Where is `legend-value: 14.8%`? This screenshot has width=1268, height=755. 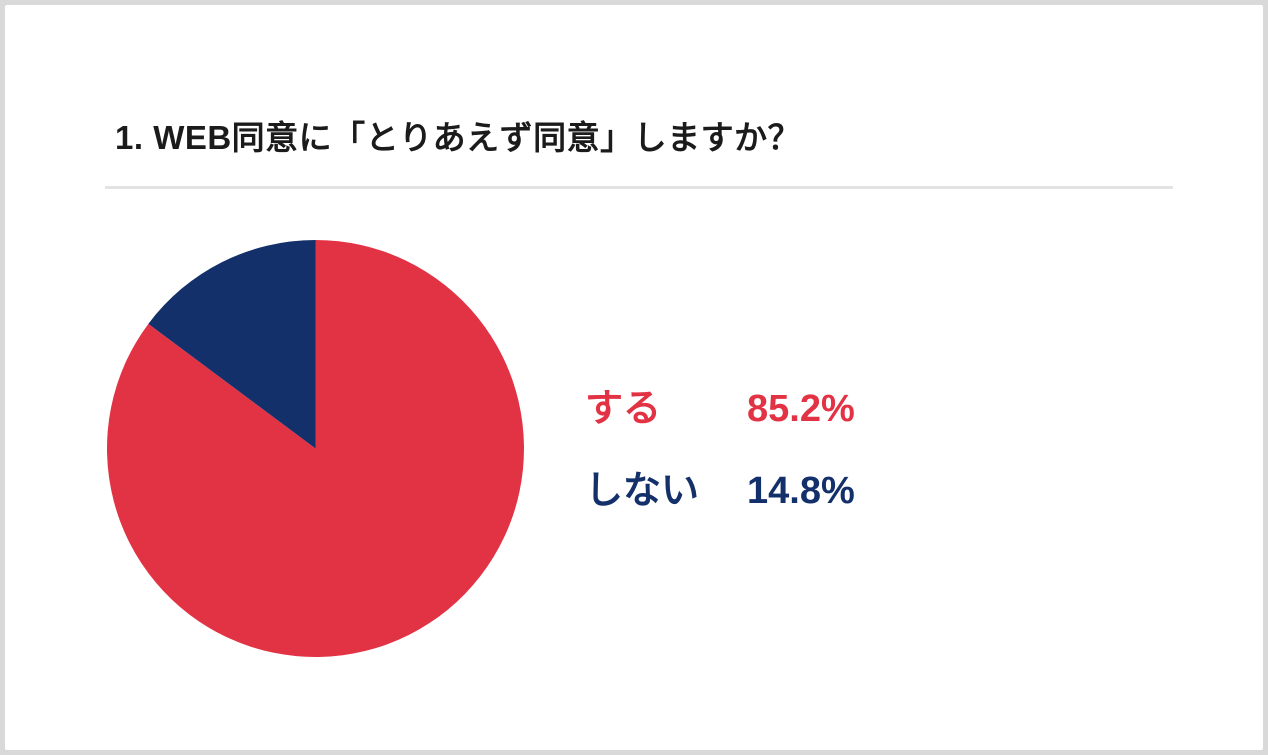
legend-value: 14.8% is located at coordinates (801, 491).